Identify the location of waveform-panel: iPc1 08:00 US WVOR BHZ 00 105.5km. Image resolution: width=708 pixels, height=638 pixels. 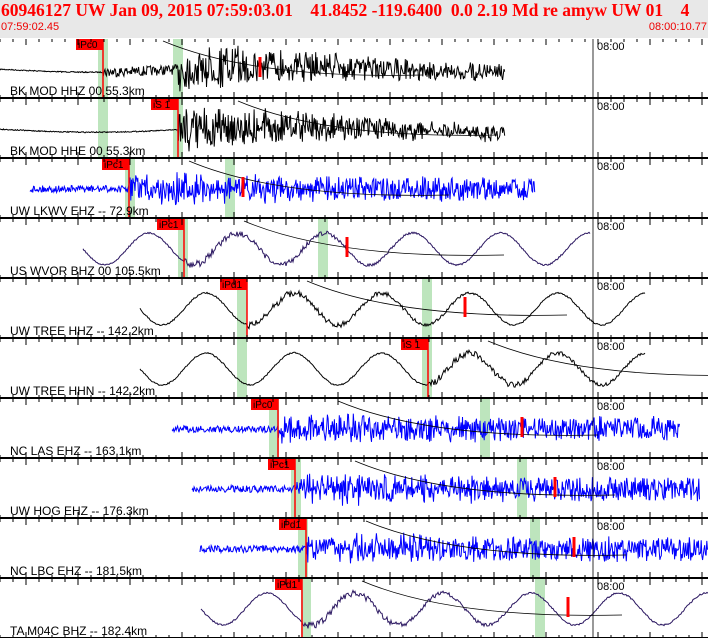
(354, 249).